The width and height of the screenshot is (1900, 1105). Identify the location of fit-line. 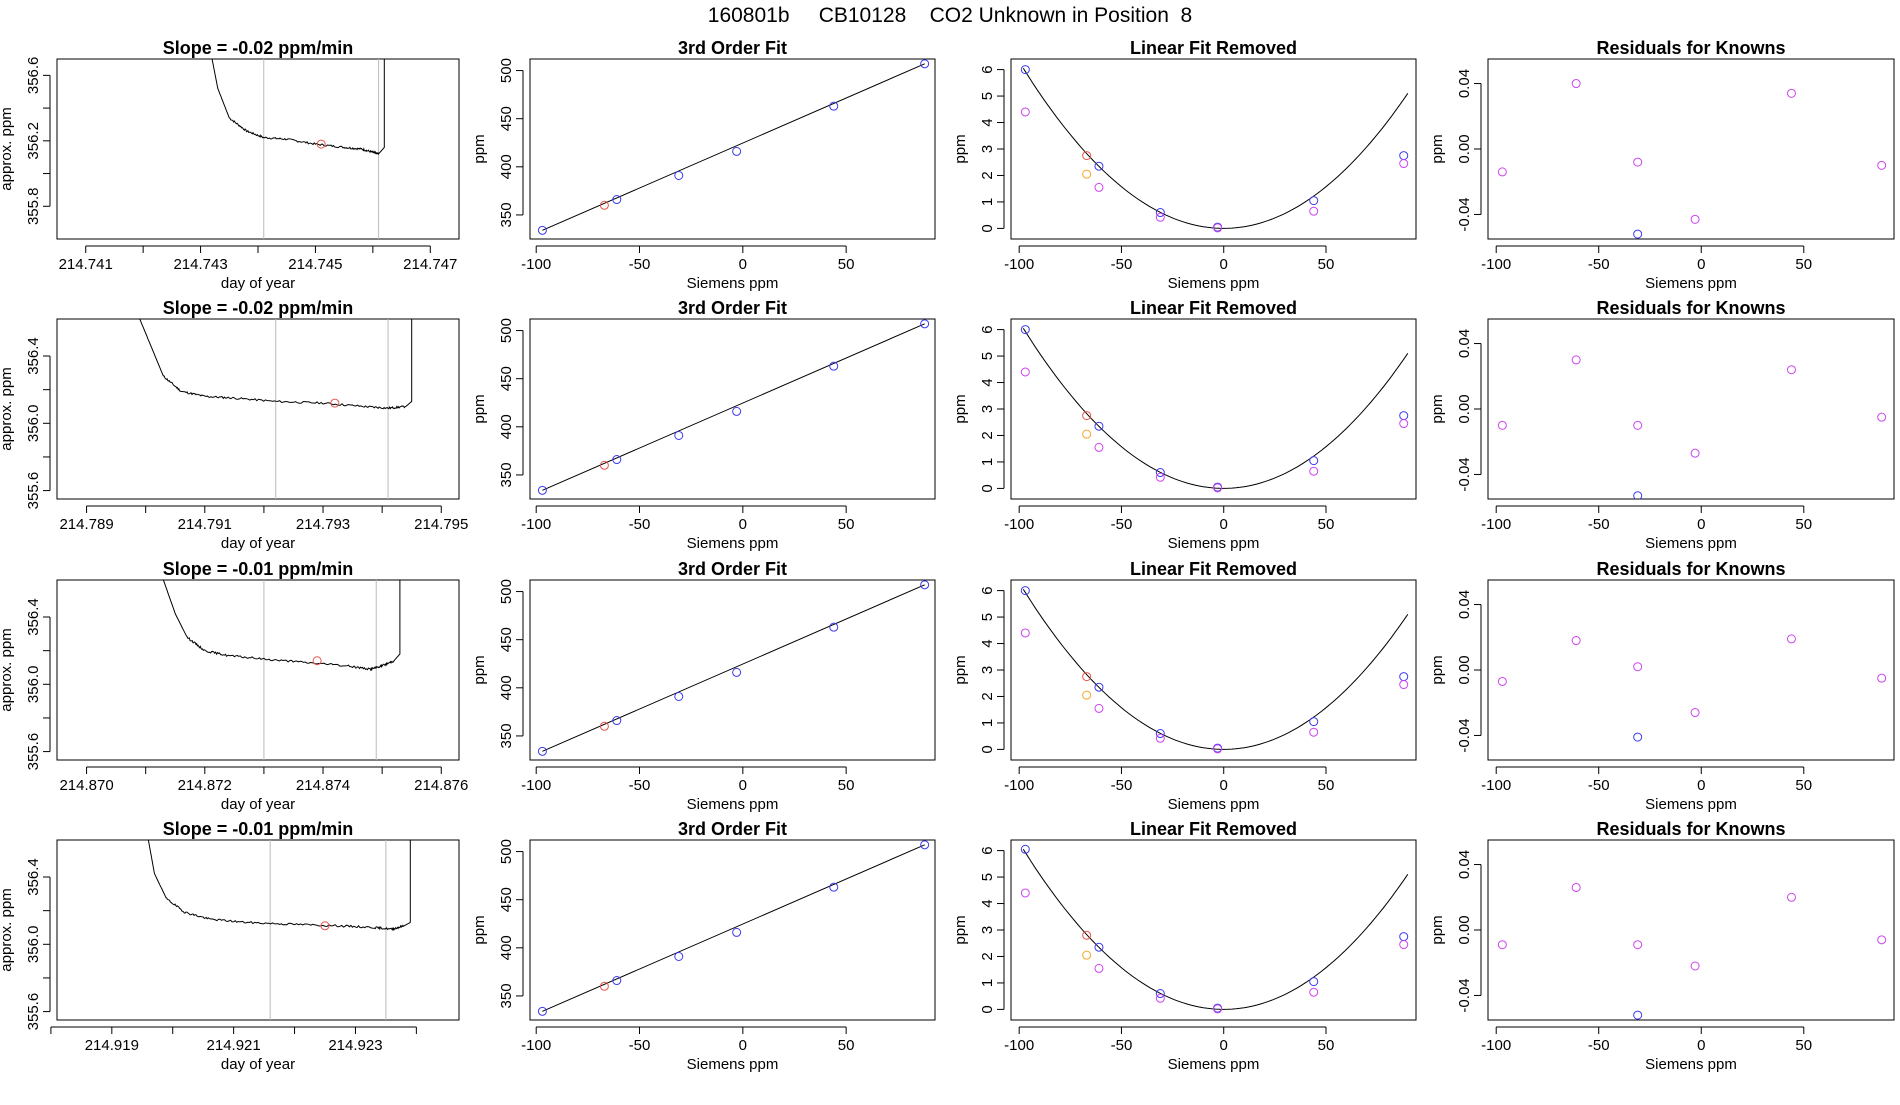
(733, 147).